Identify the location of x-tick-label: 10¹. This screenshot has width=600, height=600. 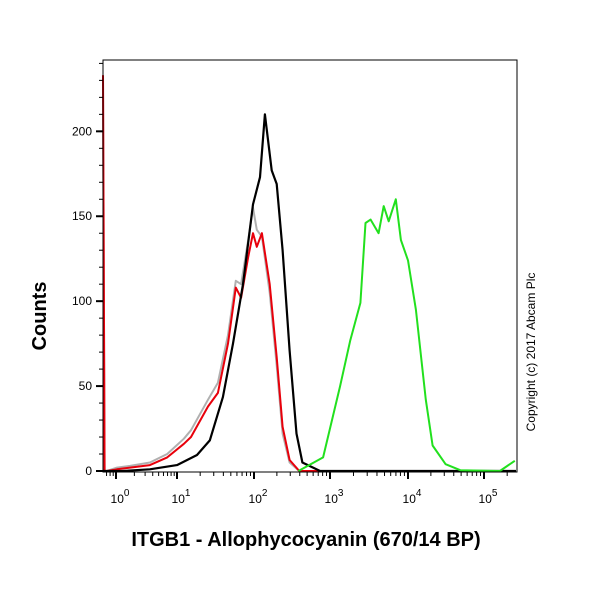
(181, 497).